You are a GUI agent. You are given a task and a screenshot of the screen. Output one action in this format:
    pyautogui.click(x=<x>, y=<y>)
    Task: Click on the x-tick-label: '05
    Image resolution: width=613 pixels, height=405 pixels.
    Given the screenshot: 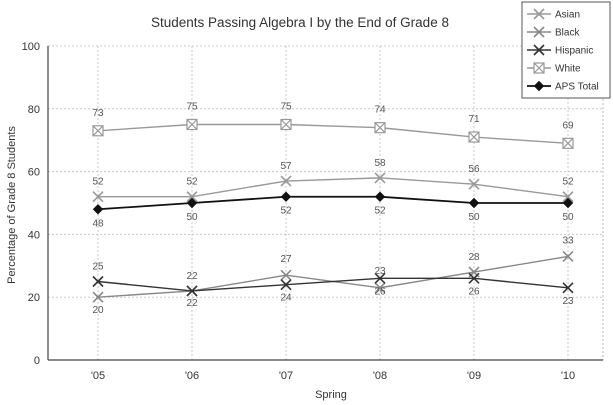 What is the action you would take?
    pyautogui.click(x=98, y=376)
    